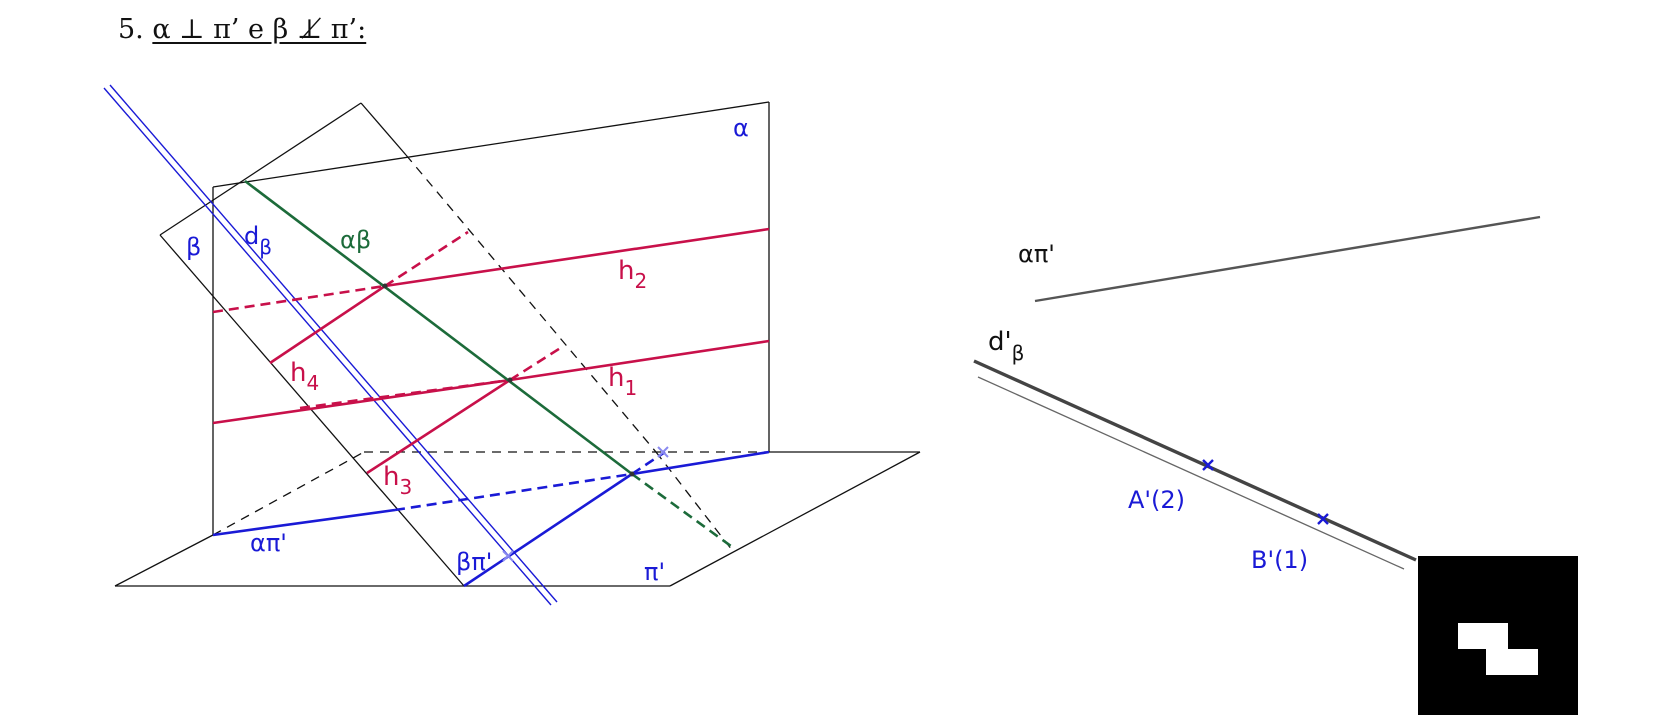 The width and height of the screenshot is (1654, 720). What do you see at coordinates (639, 360) in the screenshot?
I see `line-h1-visible-right` at bounding box center [639, 360].